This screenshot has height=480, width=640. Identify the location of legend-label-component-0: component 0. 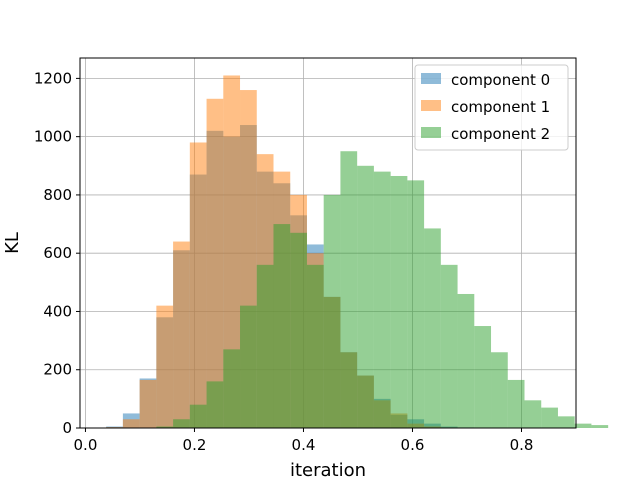
(500, 80).